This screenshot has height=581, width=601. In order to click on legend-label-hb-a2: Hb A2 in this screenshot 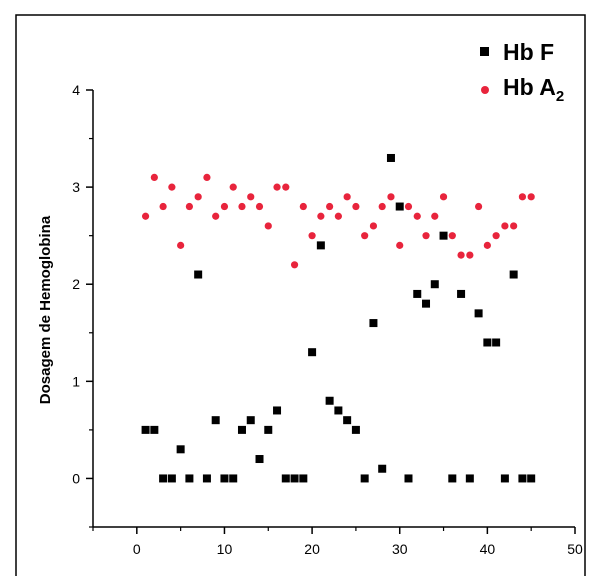, I will do `click(533, 89)`.